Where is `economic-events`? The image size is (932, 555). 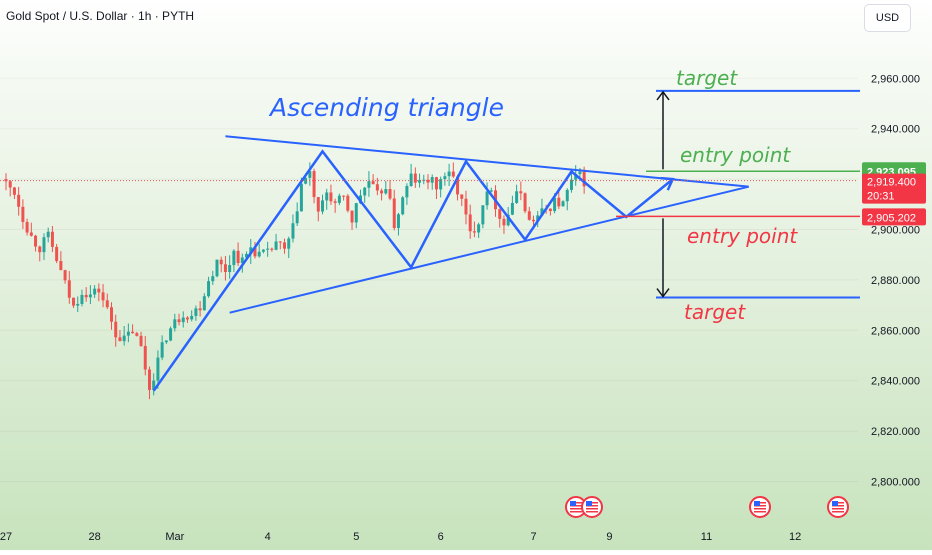 economic-events is located at coordinates (707, 507).